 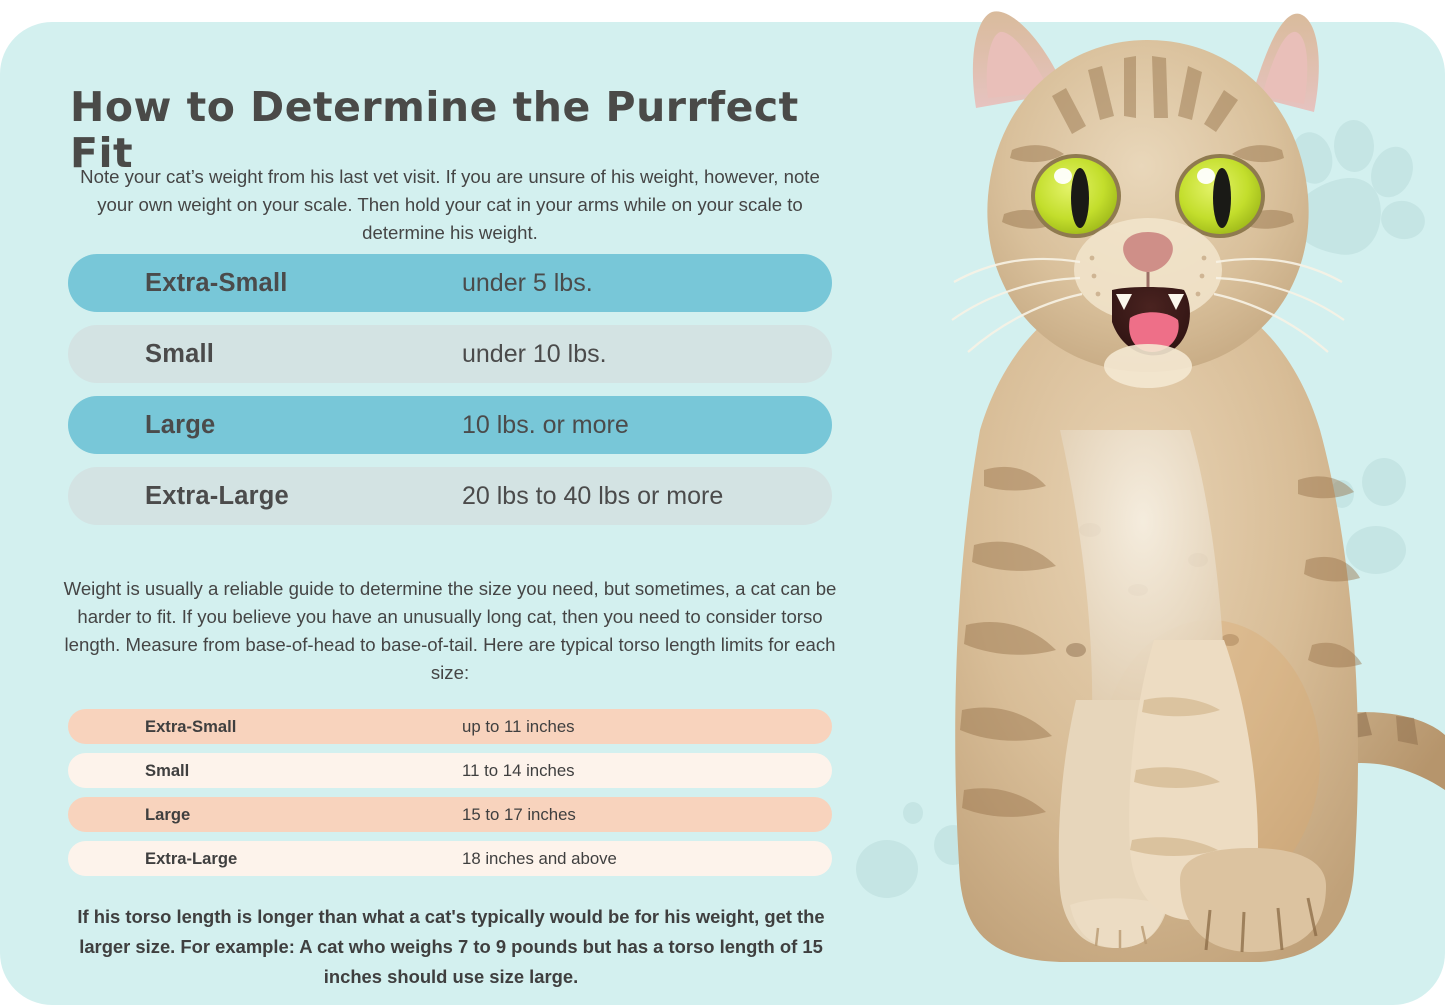 I want to click on page-title: How to Determine the Purrfect Fit, so click(x=434, y=130).